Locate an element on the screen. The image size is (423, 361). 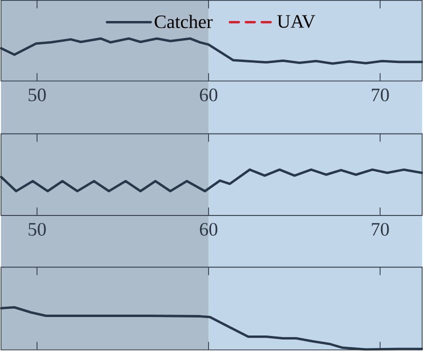
legend-label: UAV is located at coordinates (296, 21).